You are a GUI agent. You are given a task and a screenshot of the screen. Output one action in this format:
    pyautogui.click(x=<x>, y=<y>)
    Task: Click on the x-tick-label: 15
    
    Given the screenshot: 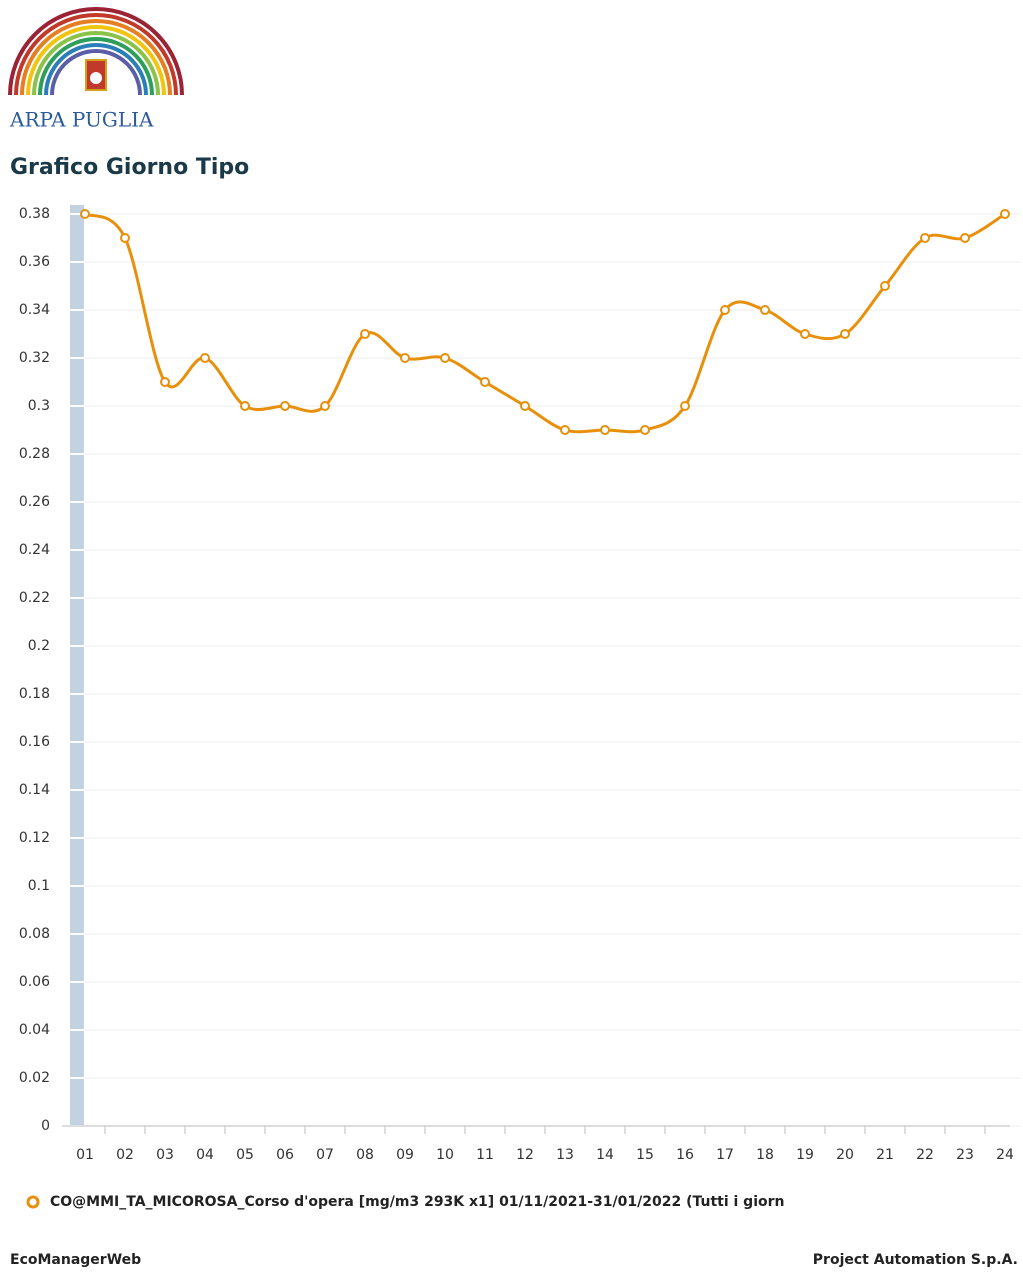 What is the action you would take?
    pyautogui.click(x=645, y=1155)
    